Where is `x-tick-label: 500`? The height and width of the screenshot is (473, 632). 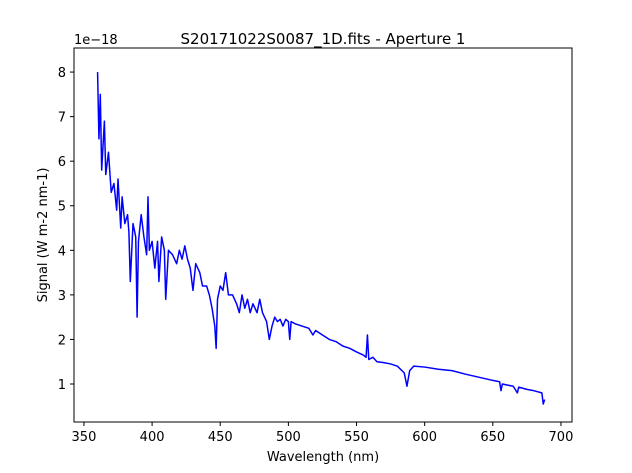
x-tick-label: 500 is located at coordinates (288, 437).